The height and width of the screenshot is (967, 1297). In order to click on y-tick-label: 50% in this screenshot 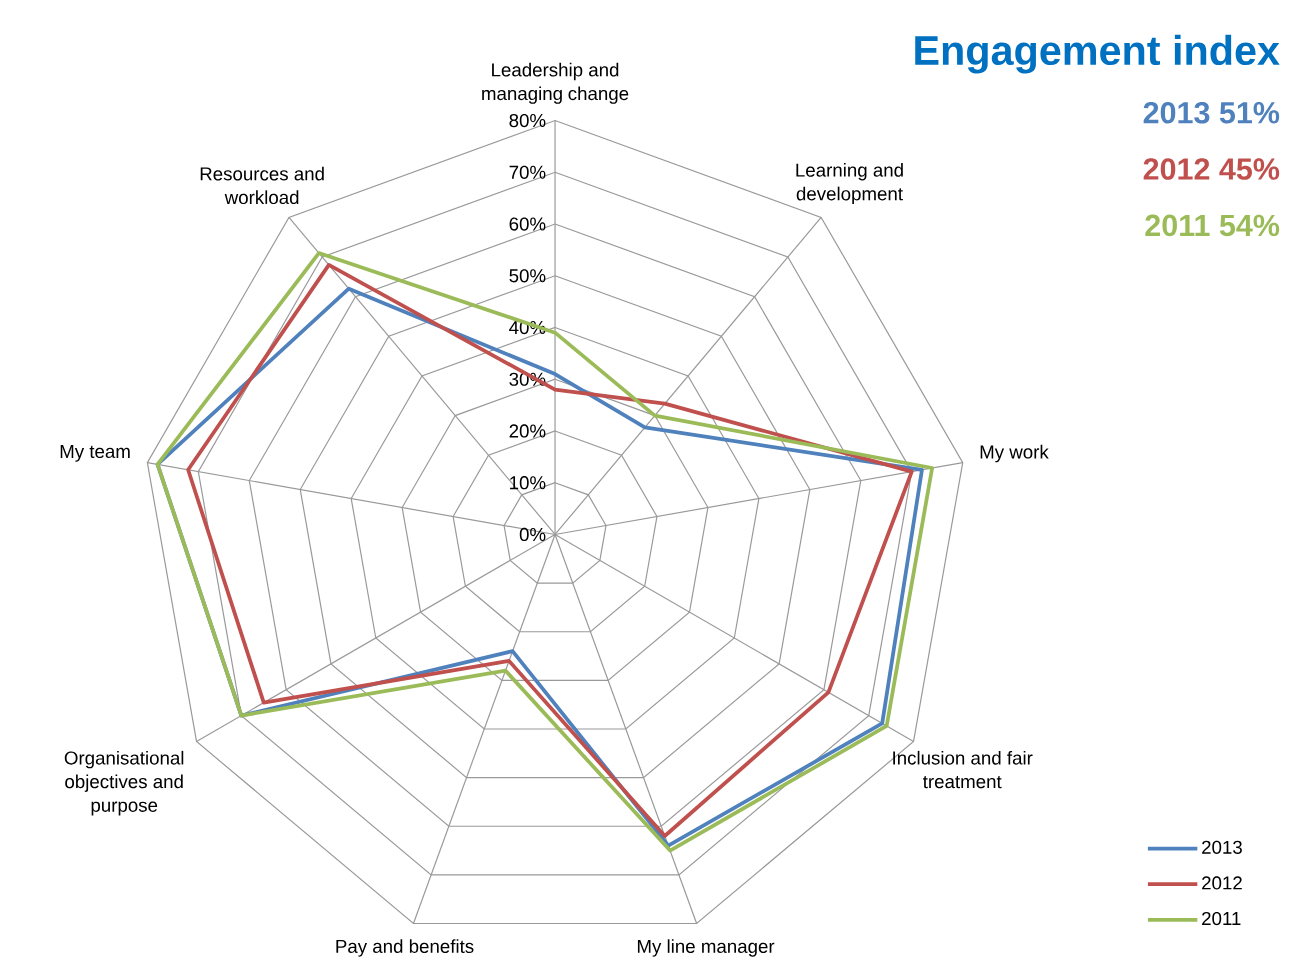, I will do `click(527, 276)`.